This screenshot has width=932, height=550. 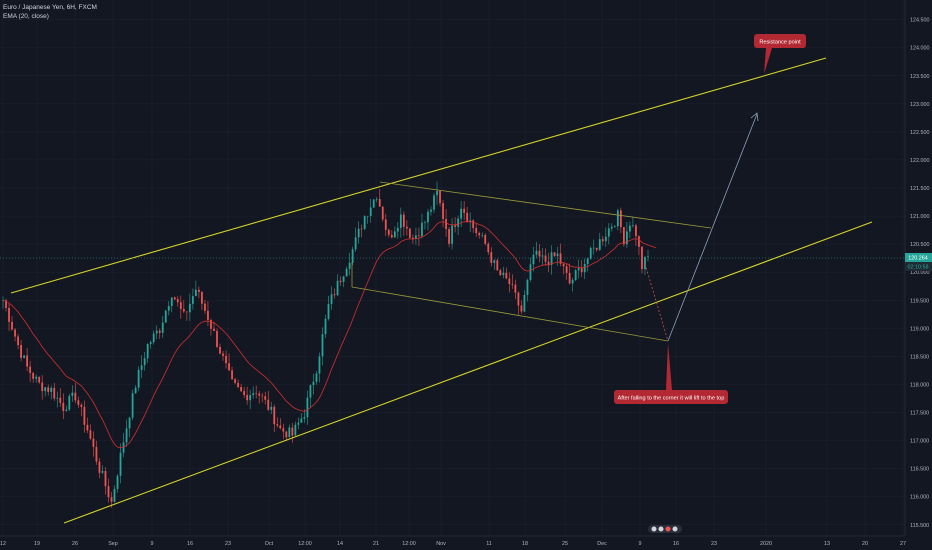 I want to click on time-axis-bg, so click(x=466, y=543).